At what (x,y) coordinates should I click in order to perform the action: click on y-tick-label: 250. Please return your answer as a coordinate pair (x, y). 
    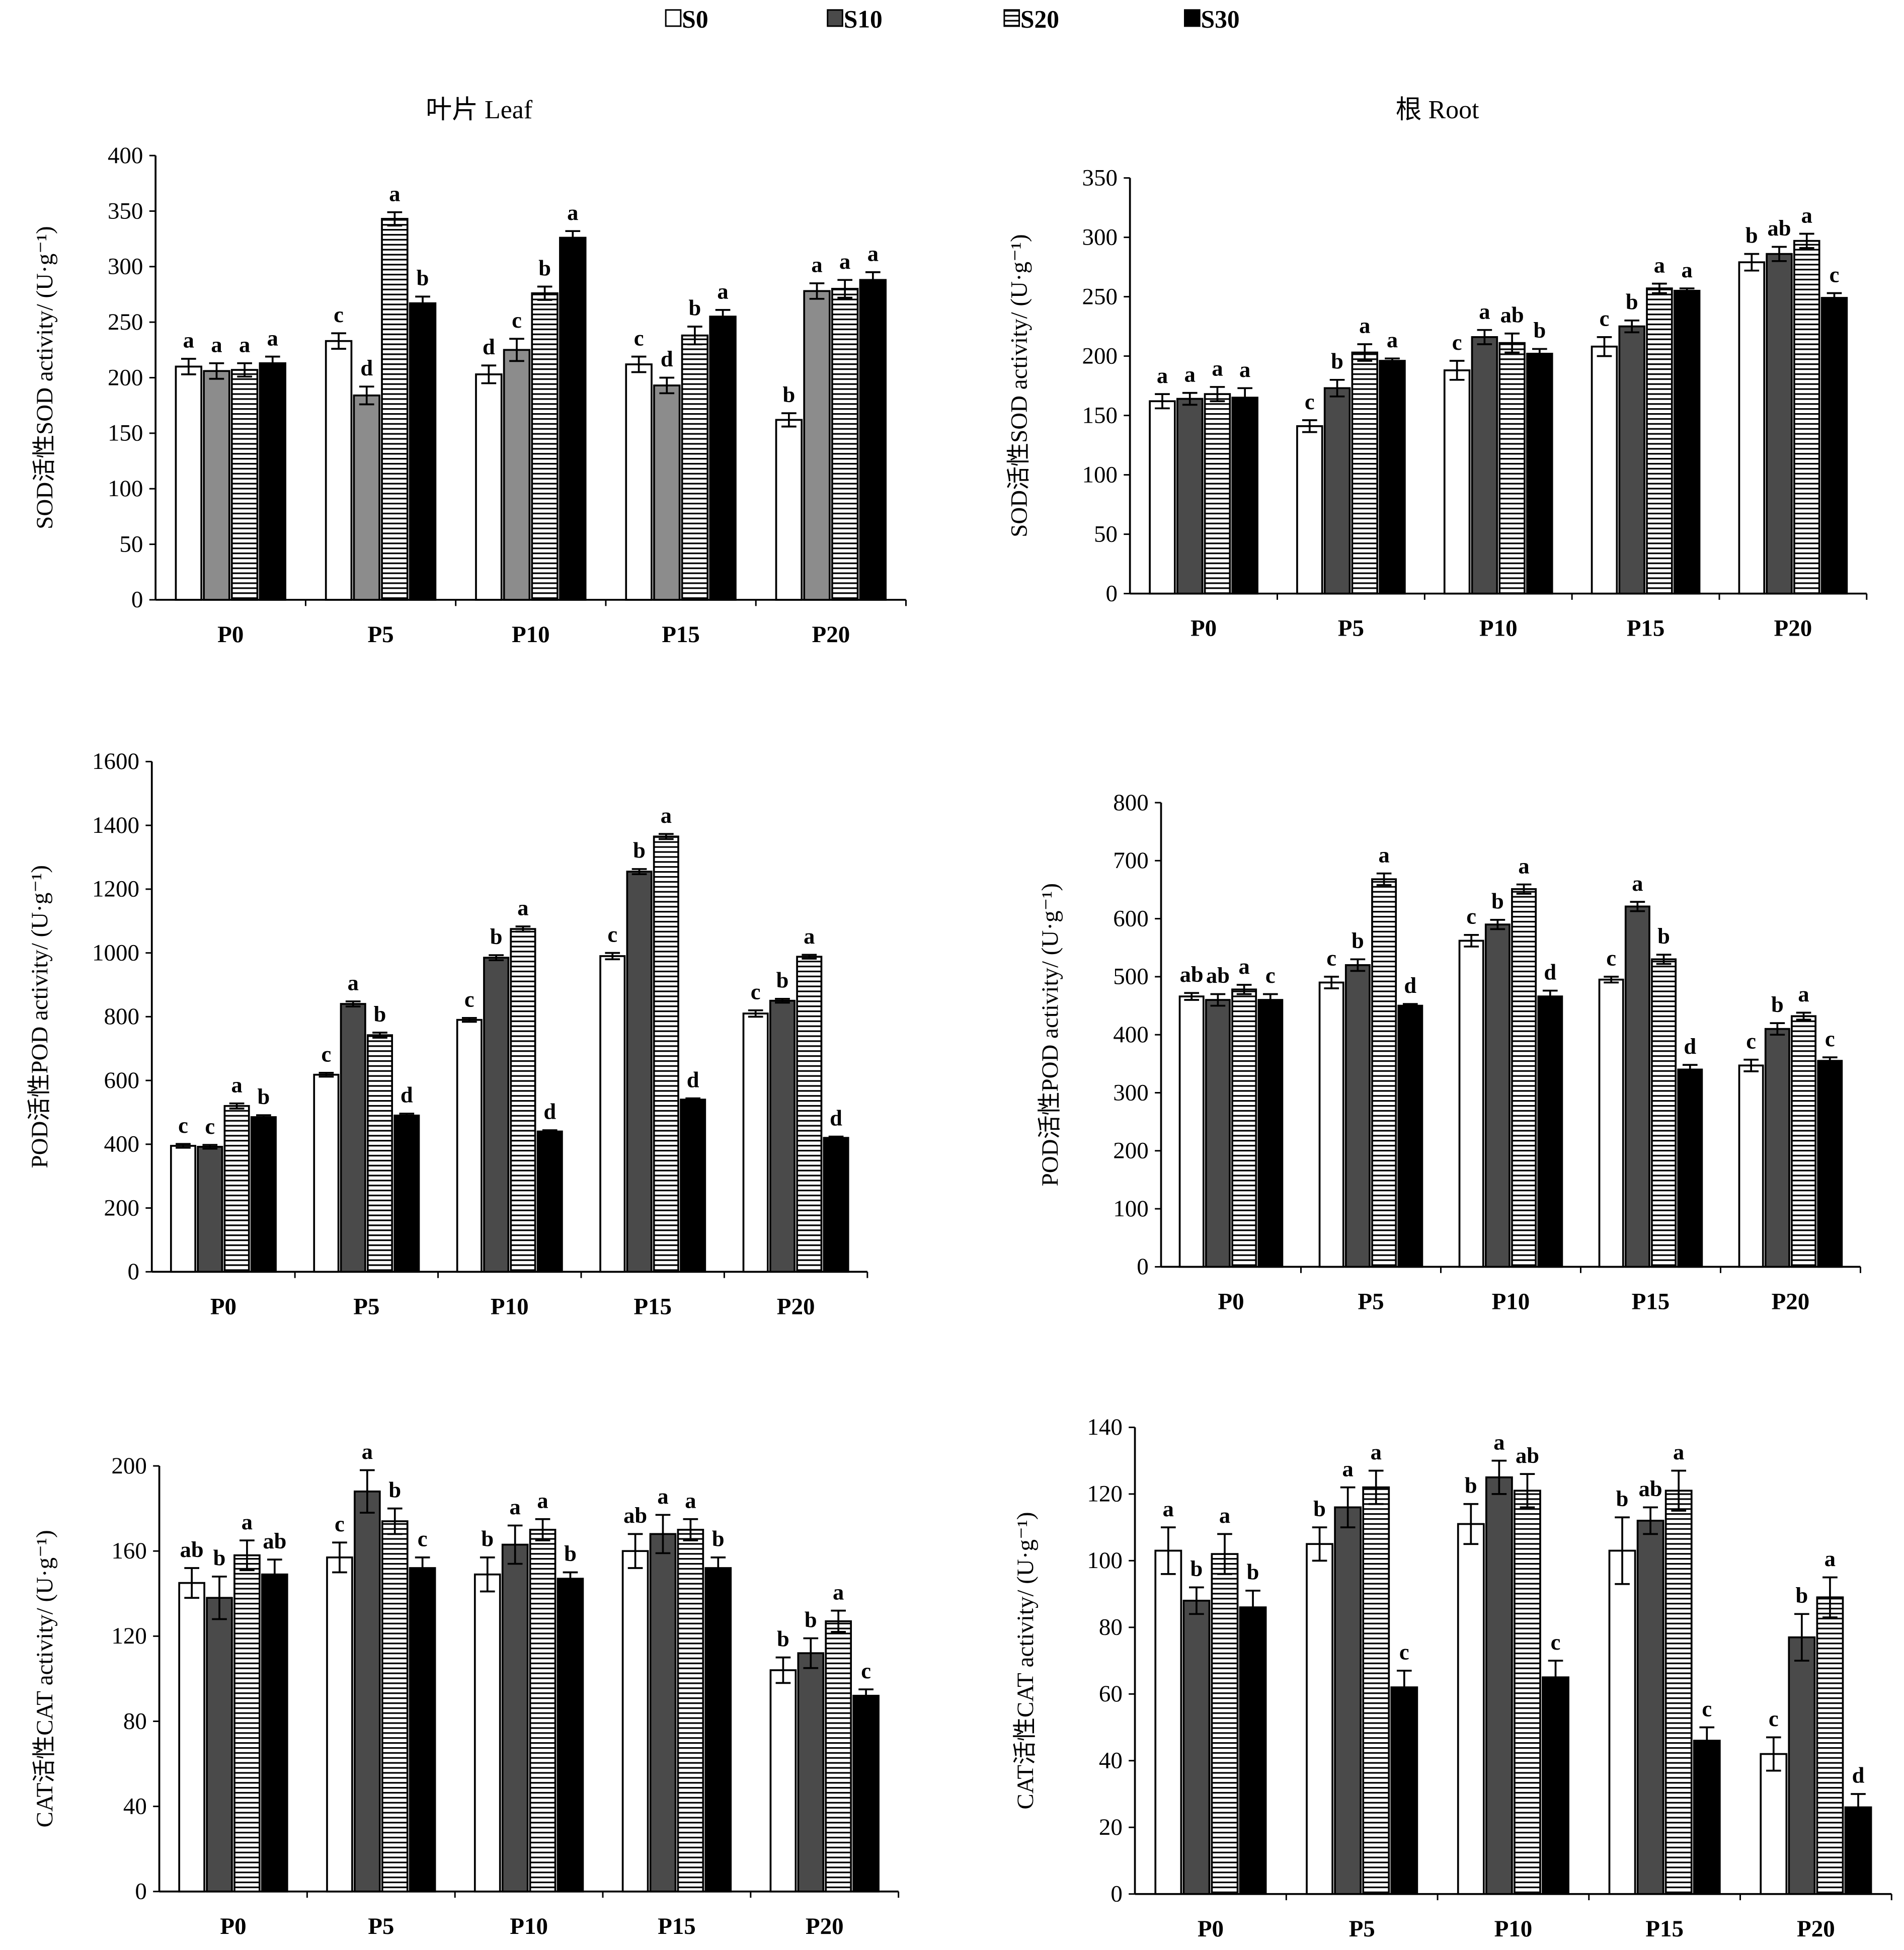
    Looking at the image, I should click on (126, 322).